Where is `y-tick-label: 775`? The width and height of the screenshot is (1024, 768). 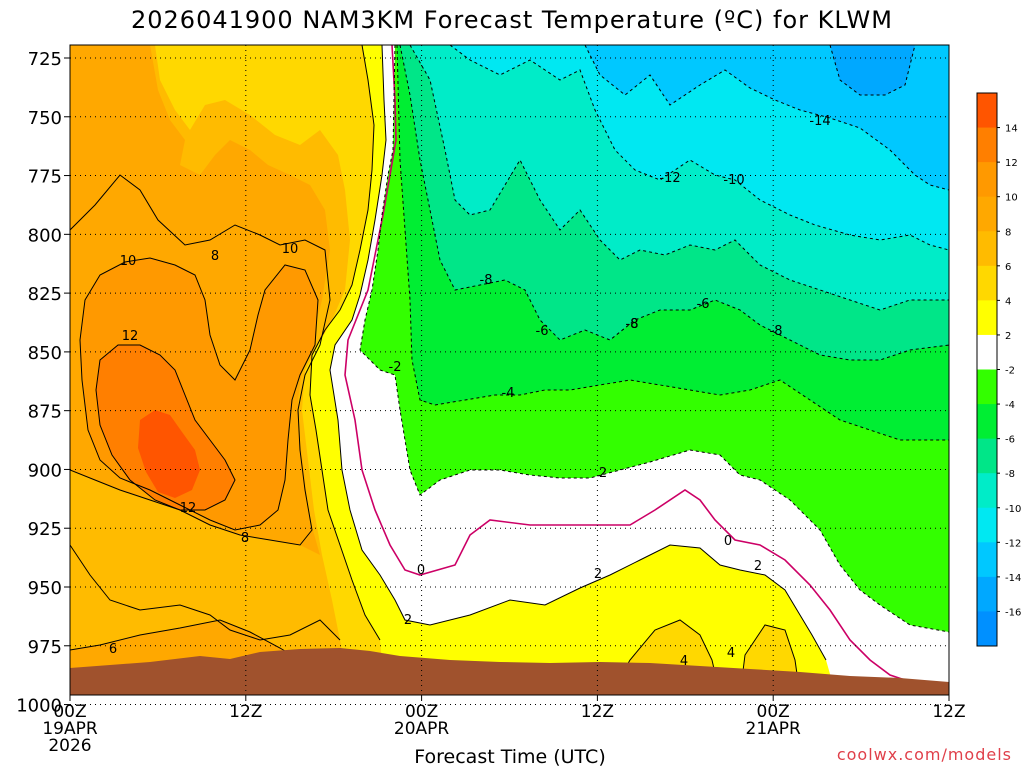 y-tick-label: 775 is located at coordinates (45, 177).